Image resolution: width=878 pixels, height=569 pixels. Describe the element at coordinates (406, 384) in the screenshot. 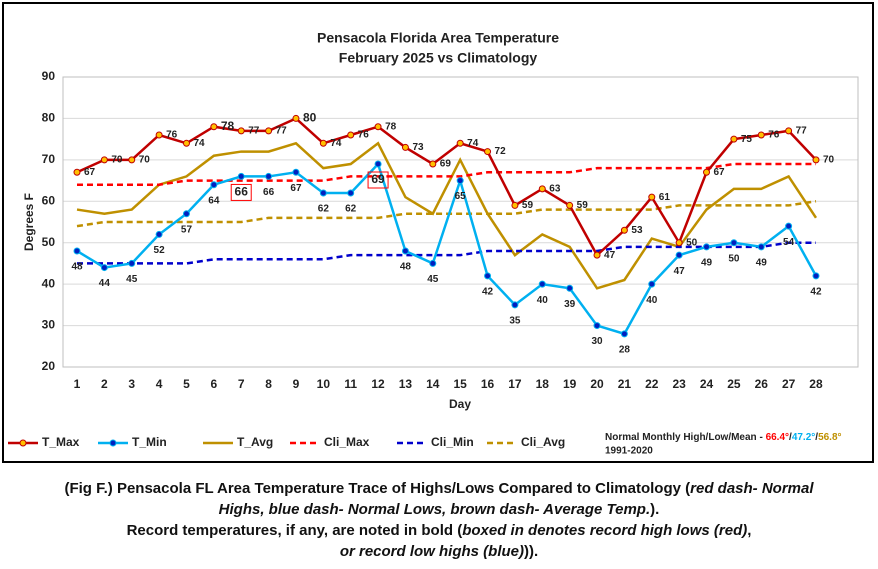

I see `x-tick-label: 13` at that location.